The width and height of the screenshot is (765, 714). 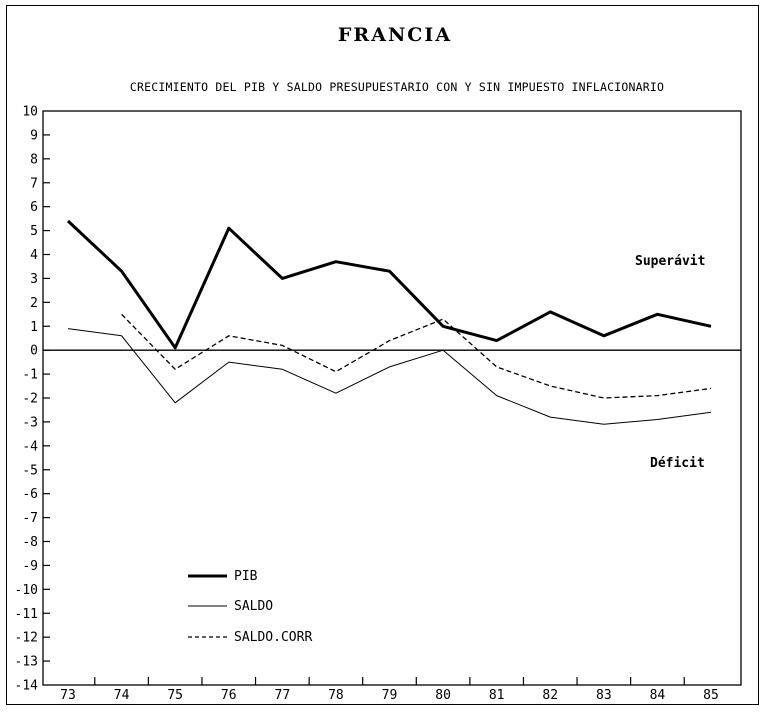 I want to click on y-tick-label: -9, so click(x=30, y=566).